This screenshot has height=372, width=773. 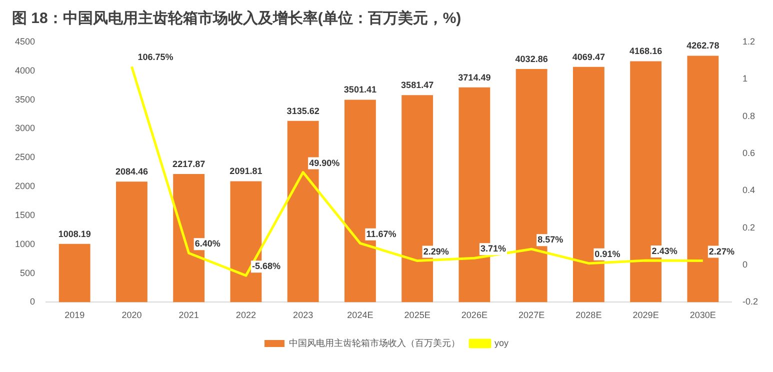 What do you see at coordinates (474, 315) in the screenshot?
I see `x-tick-label: 2026E` at bounding box center [474, 315].